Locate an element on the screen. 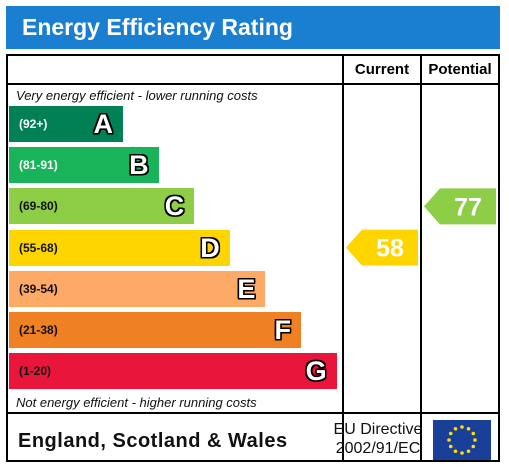  current-rating-value: 58 is located at coordinates (390, 249).